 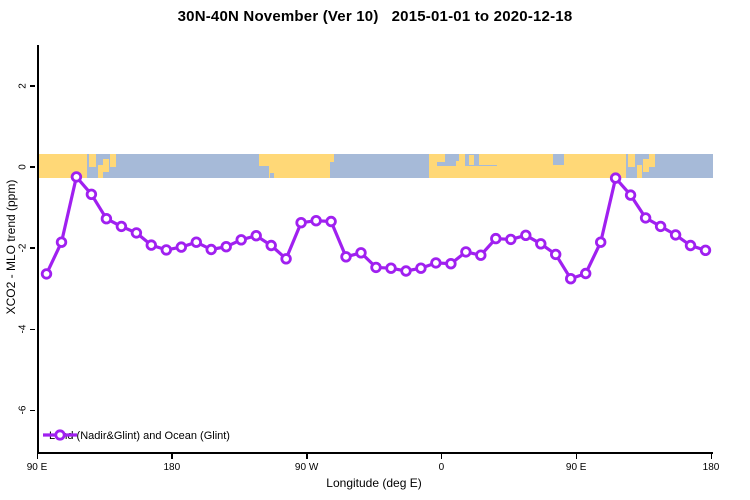 I want to click on world-map-band, so click(x=376, y=166).